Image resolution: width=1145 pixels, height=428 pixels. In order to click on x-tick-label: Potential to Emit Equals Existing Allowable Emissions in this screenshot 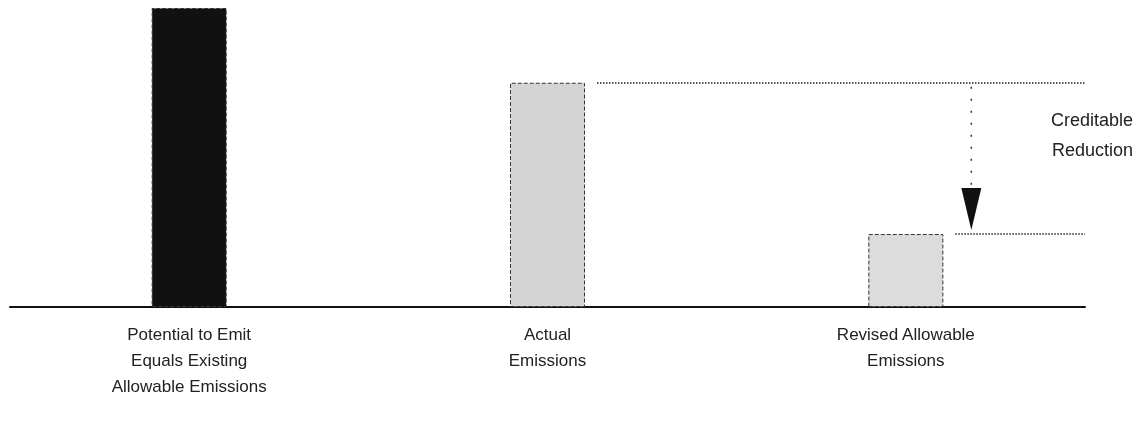, I will do `click(189, 360)`.